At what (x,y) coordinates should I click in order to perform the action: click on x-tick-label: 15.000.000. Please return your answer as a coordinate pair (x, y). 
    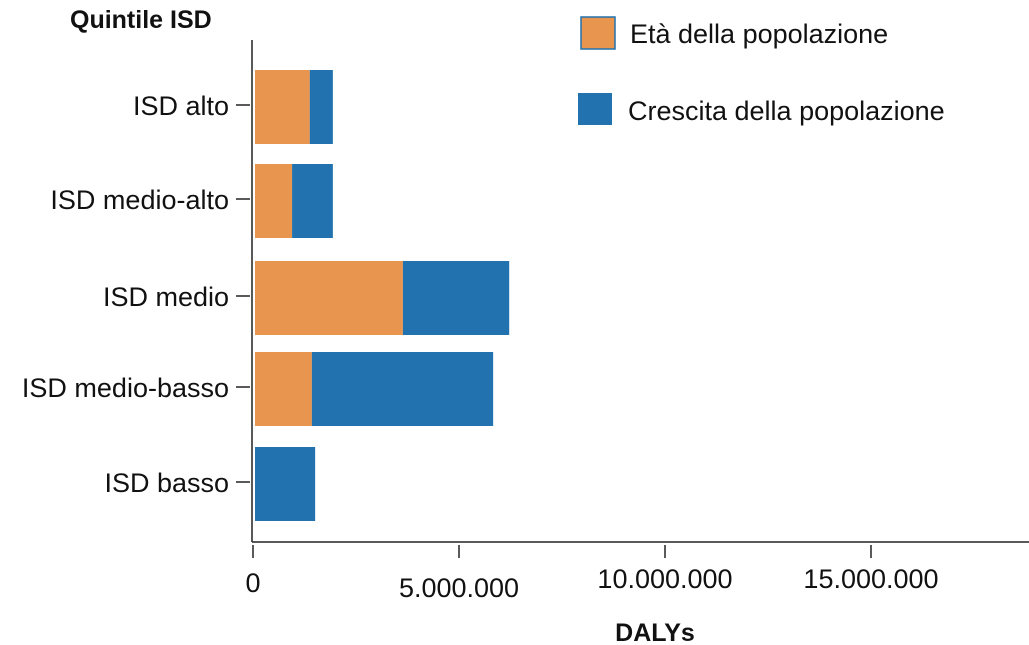
    Looking at the image, I should click on (870, 579).